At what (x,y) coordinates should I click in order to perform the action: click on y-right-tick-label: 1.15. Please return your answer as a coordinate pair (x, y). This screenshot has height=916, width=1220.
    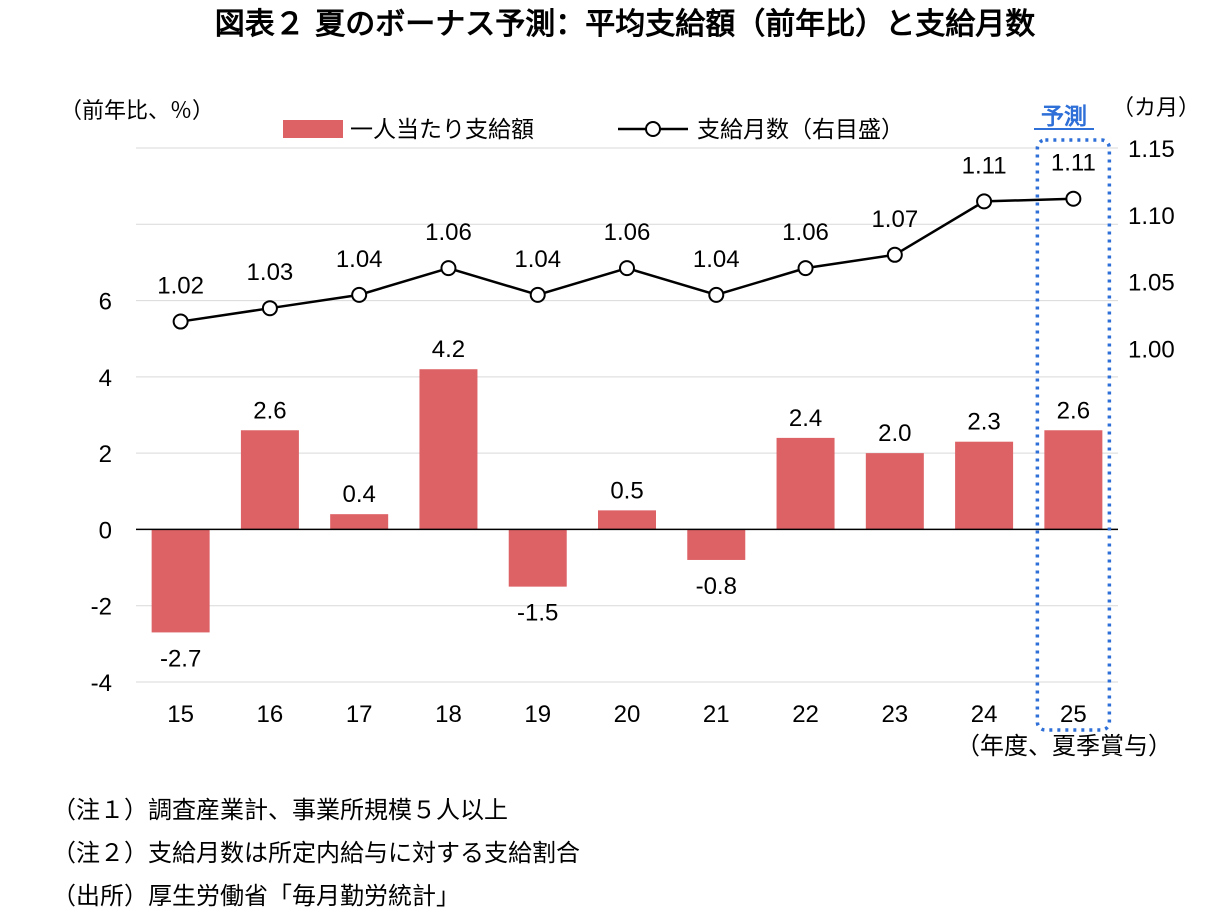
    Looking at the image, I should click on (1151, 149).